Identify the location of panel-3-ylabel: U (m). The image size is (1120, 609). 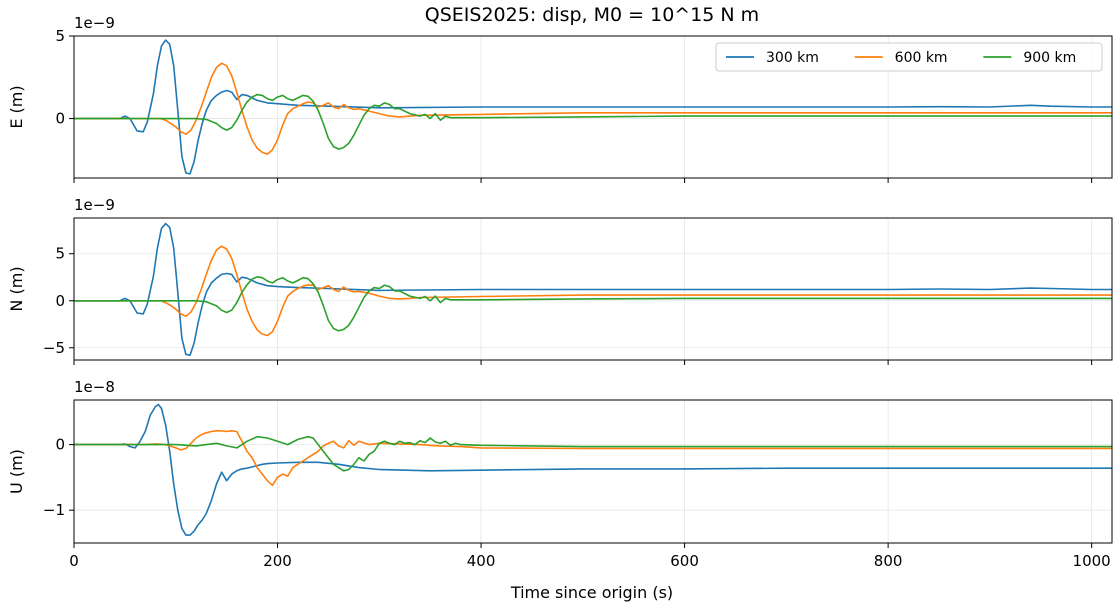
(16, 471).